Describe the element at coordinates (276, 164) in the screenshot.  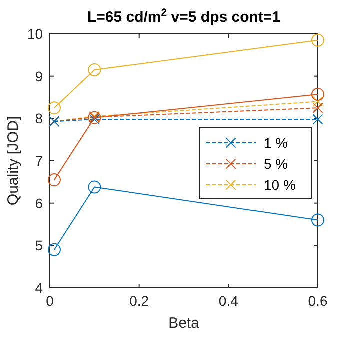
I see `legend-label: 5 %` at that location.